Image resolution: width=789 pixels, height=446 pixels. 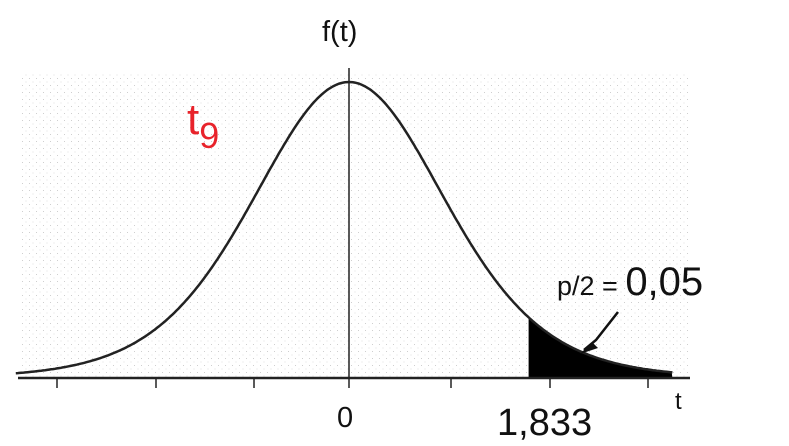 I want to click on shaded-area-value: 0,05, so click(x=664, y=282).